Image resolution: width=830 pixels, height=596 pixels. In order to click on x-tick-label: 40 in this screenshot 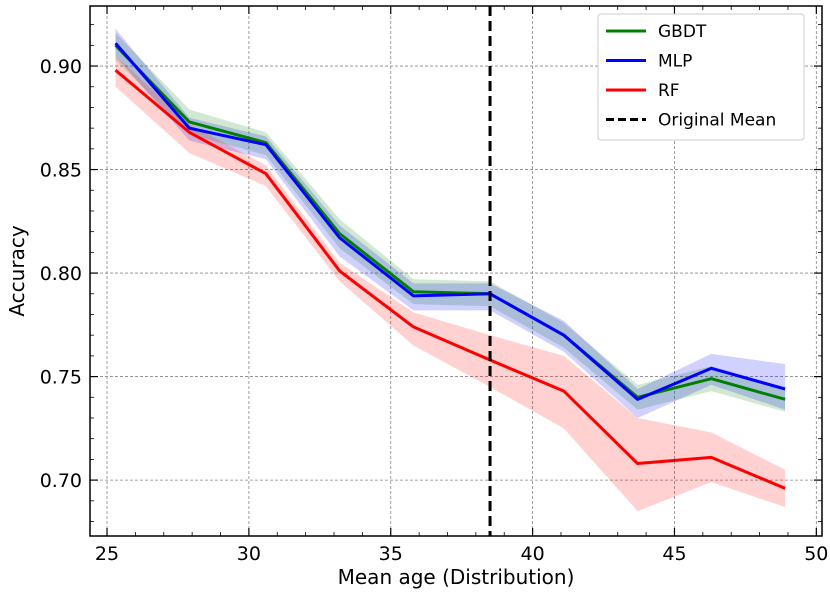, I will do `click(533, 554)`.